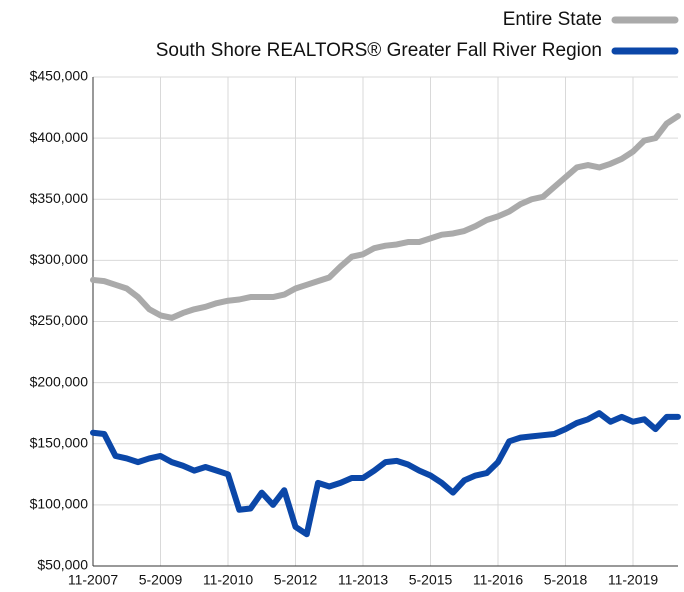 The height and width of the screenshot is (592, 684). Describe the element at coordinates (93, 580) in the screenshot. I see `x-tick-label: 11-2007` at that location.